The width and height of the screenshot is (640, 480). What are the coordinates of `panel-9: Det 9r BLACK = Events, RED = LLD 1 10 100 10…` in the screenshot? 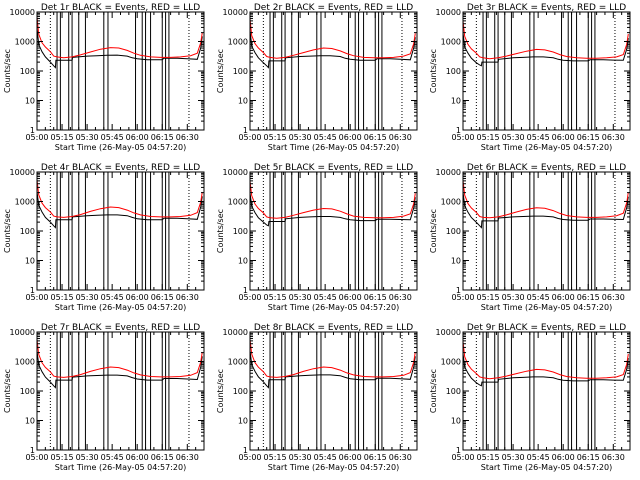 It's located at (530, 397).